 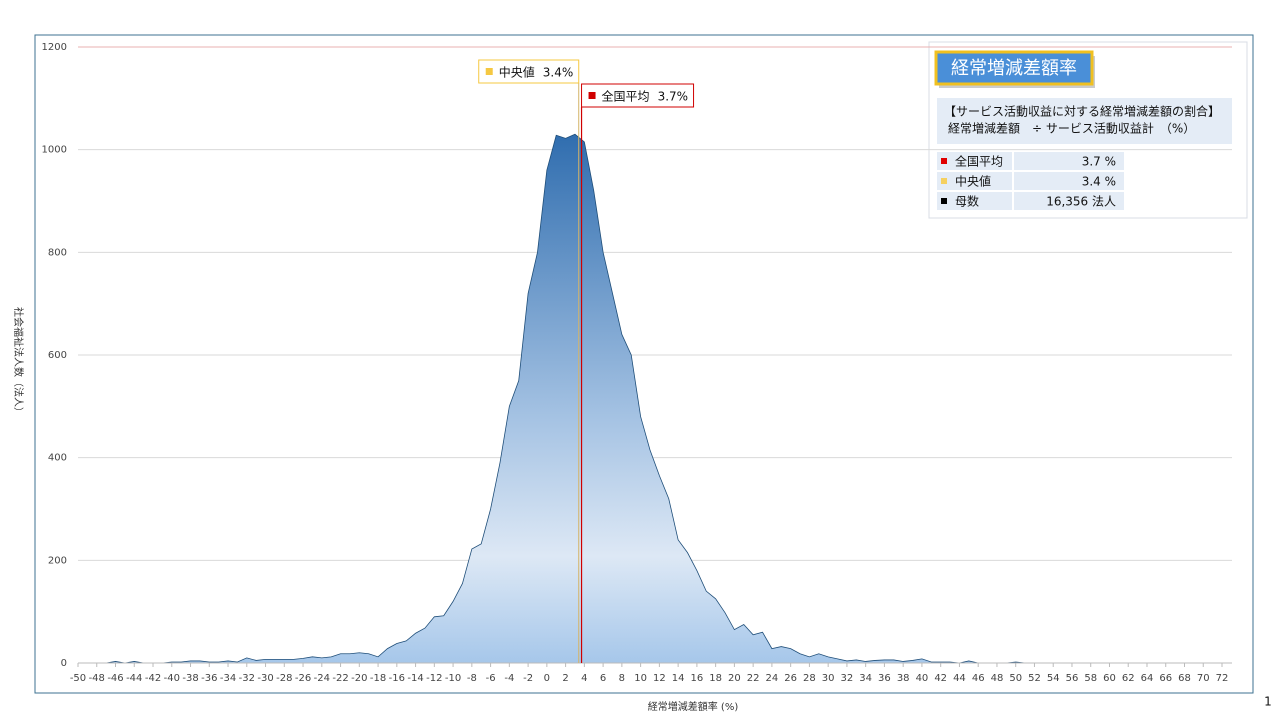 What do you see at coordinates (1071, 128) in the screenshot?
I see `description: 経常増減差額 ÷ サービス活動収益計 （%）` at bounding box center [1071, 128].